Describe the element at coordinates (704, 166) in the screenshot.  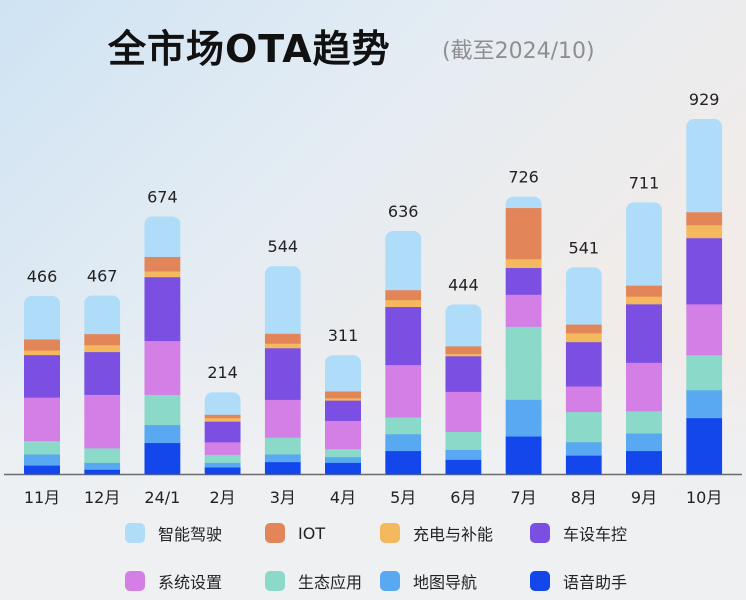
I see `bar-segment: 智能驾驶: 243` at that location.